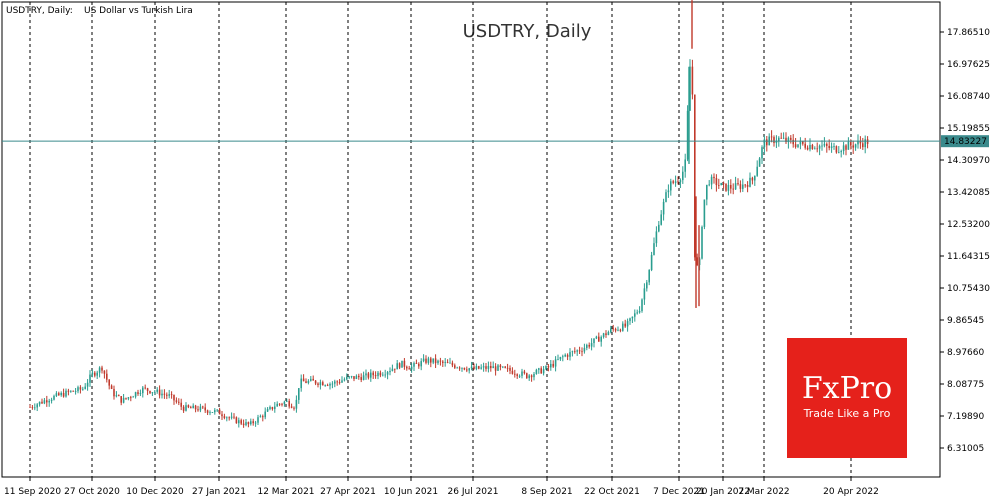 The image size is (1000, 500). What do you see at coordinates (39, 11) in the screenshot?
I see `symbol-header: USDTRY, Daily:` at bounding box center [39, 11].